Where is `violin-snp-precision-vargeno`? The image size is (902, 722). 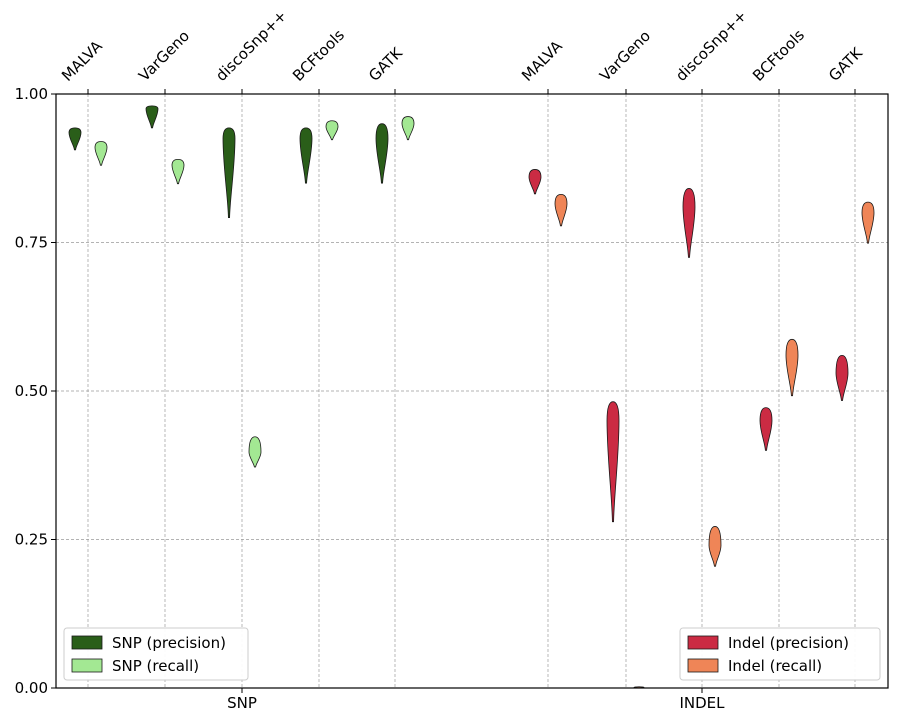 violin-snp-precision-vargeno is located at coordinates (152, 117).